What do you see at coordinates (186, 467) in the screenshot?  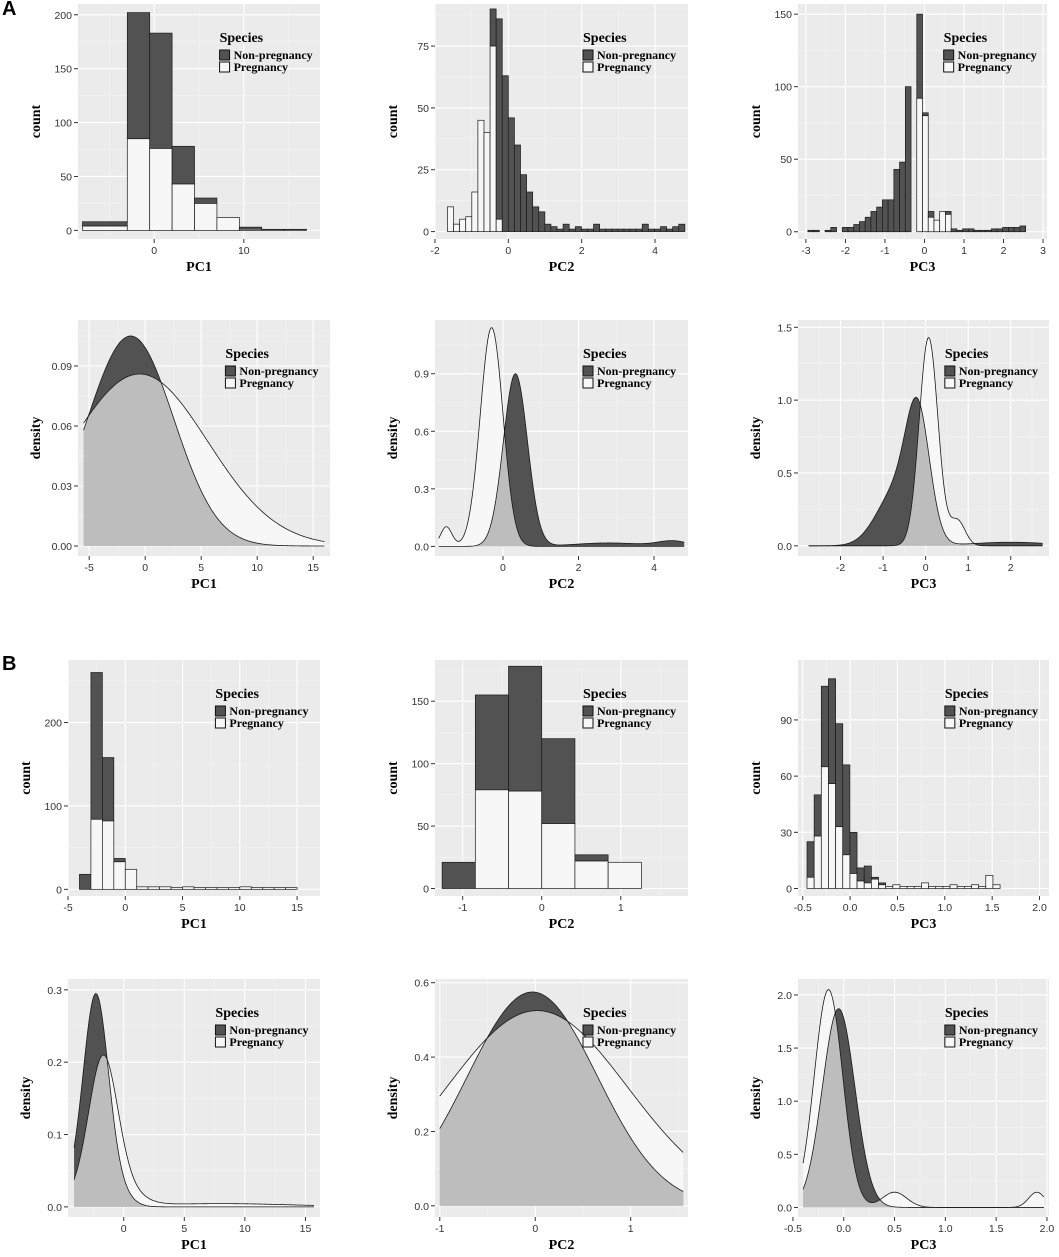 I see `axes: -5 0 5 10 15 0.00 0.03 0.06 0.09` at bounding box center [186, 467].